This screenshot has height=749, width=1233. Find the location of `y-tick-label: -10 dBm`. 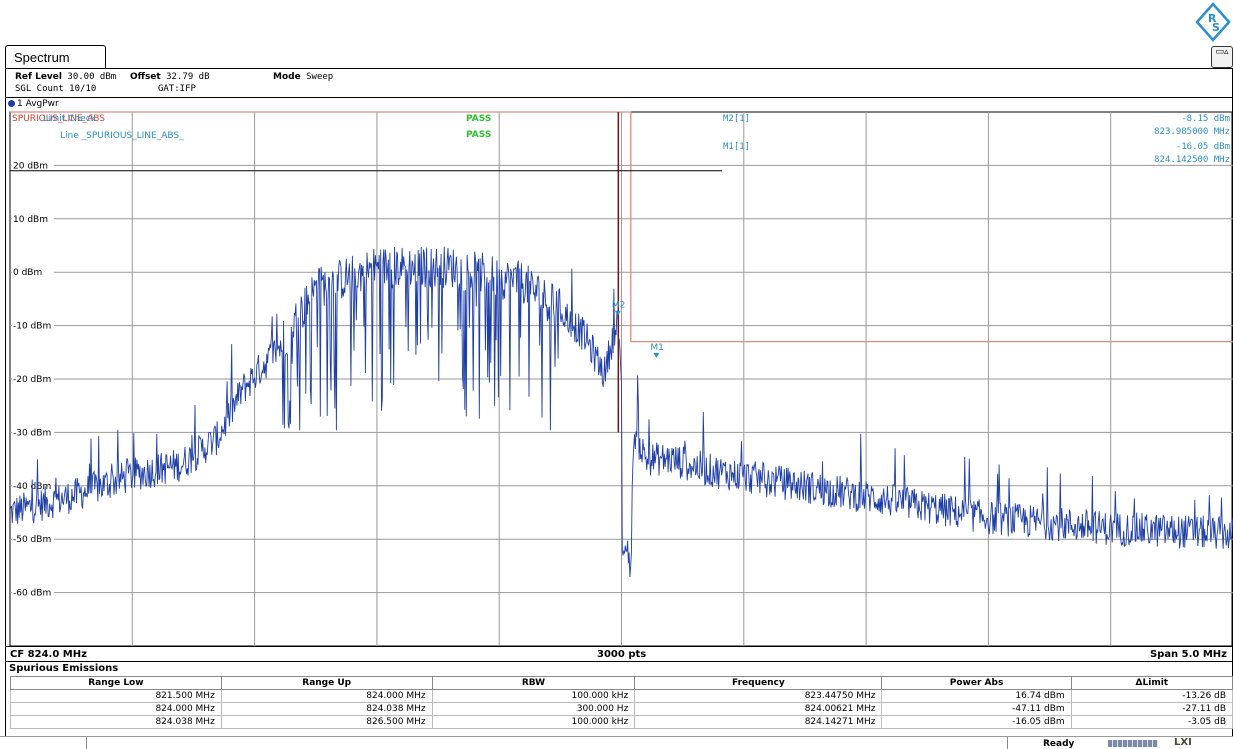

y-tick-label: -10 dBm is located at coordinates (32, 327).